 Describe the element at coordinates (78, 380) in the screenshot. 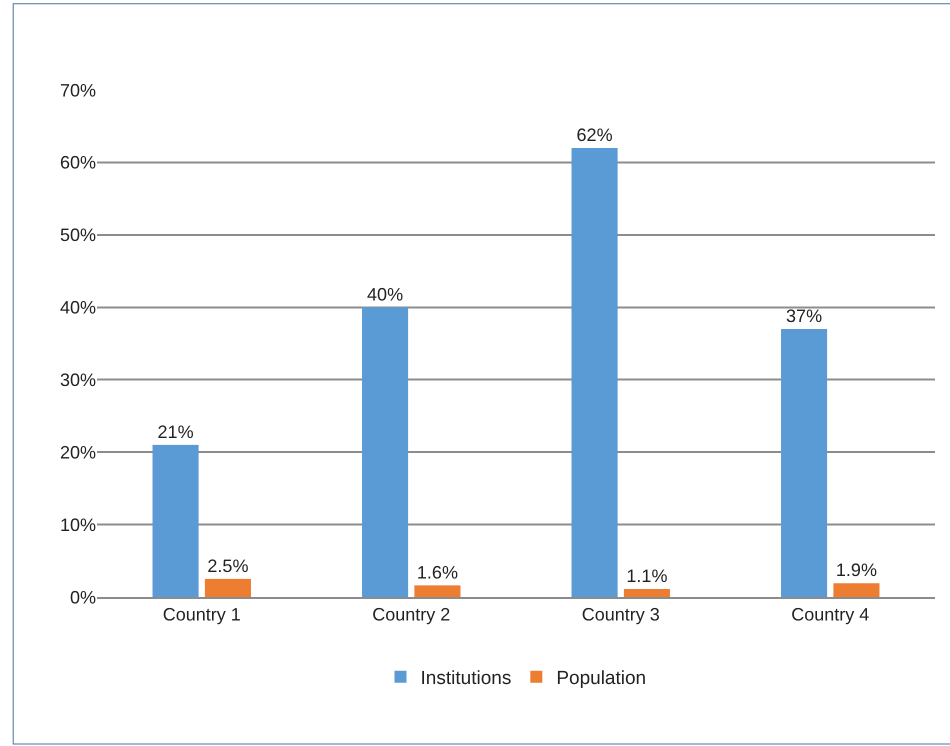

I see `y-tick-label: 30%` at that location.